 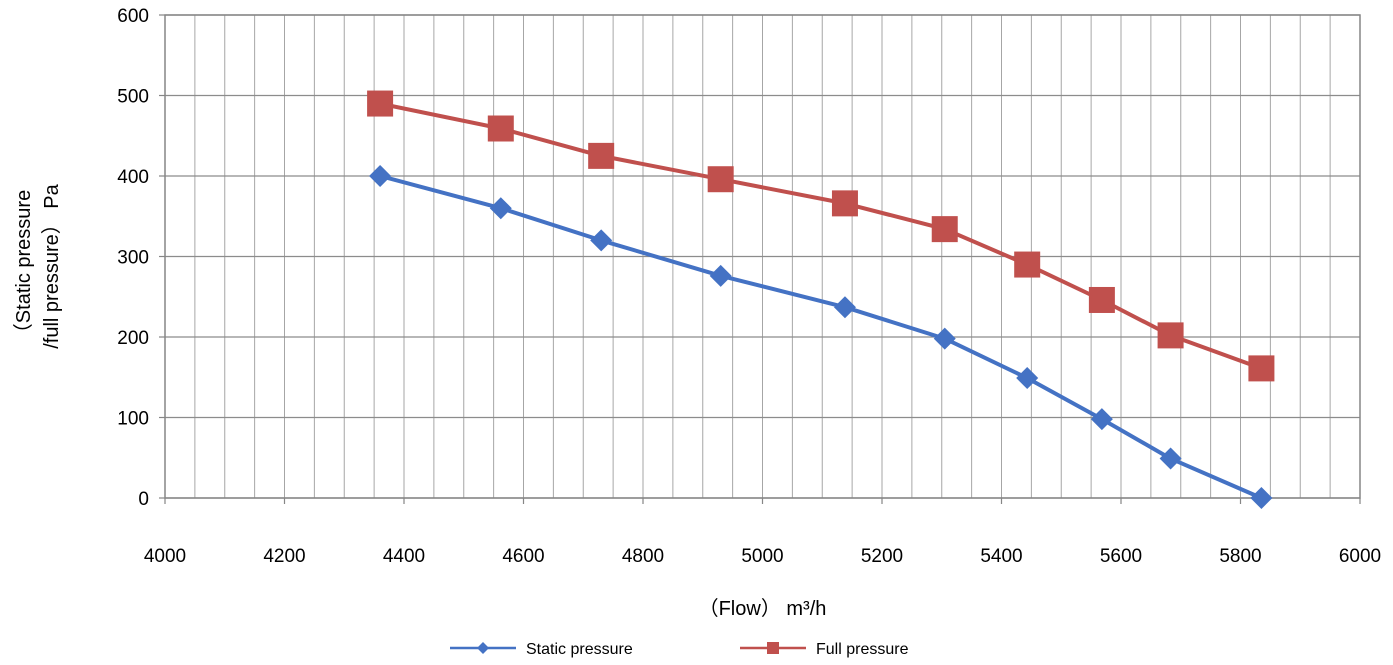 I want to click on legend-marker-static, so click(x=483, y=648).